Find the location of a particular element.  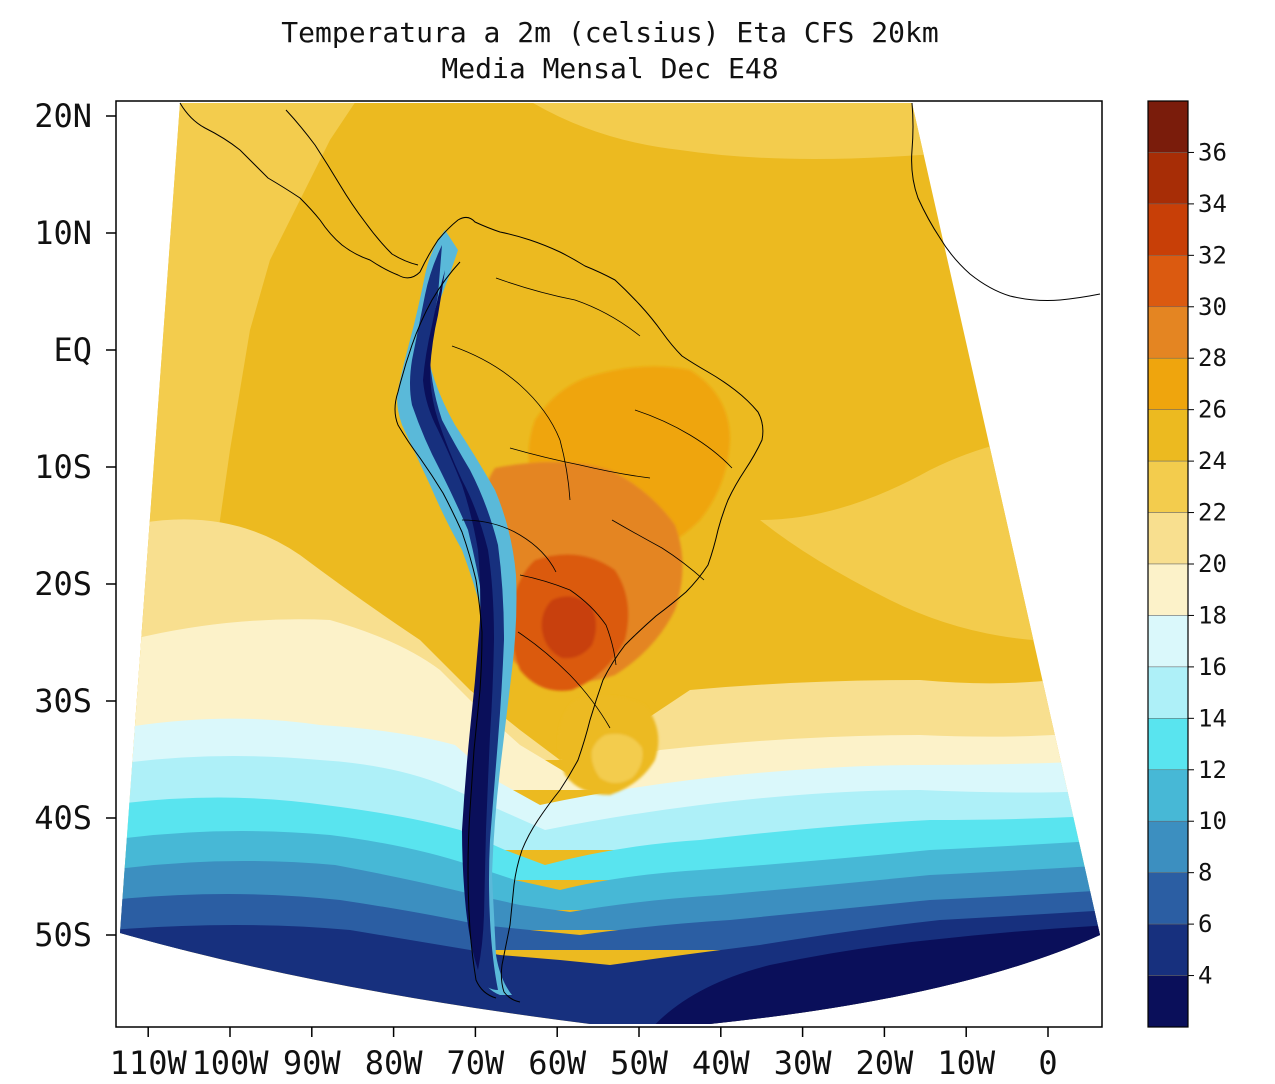

lon-tick-label: 50W is located at coordinates (639, 1062).